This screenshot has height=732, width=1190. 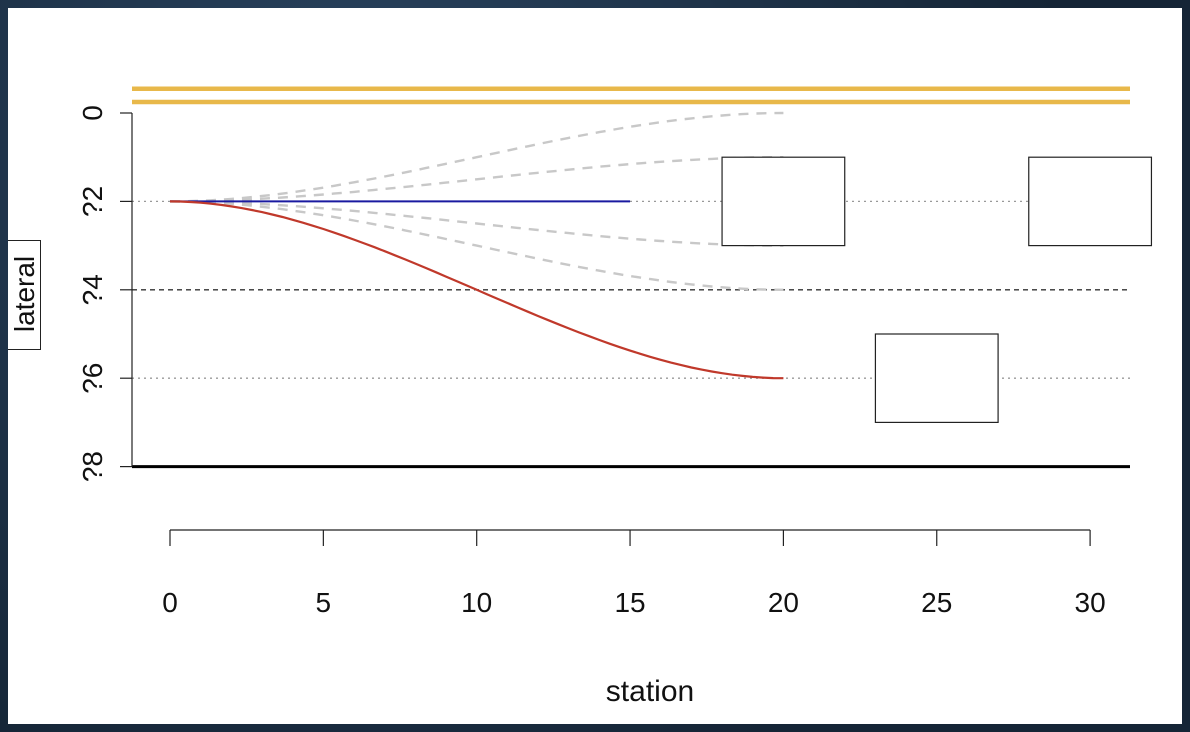 I want to click on x-tick-label-0: 0, so click(x=170, y=602).